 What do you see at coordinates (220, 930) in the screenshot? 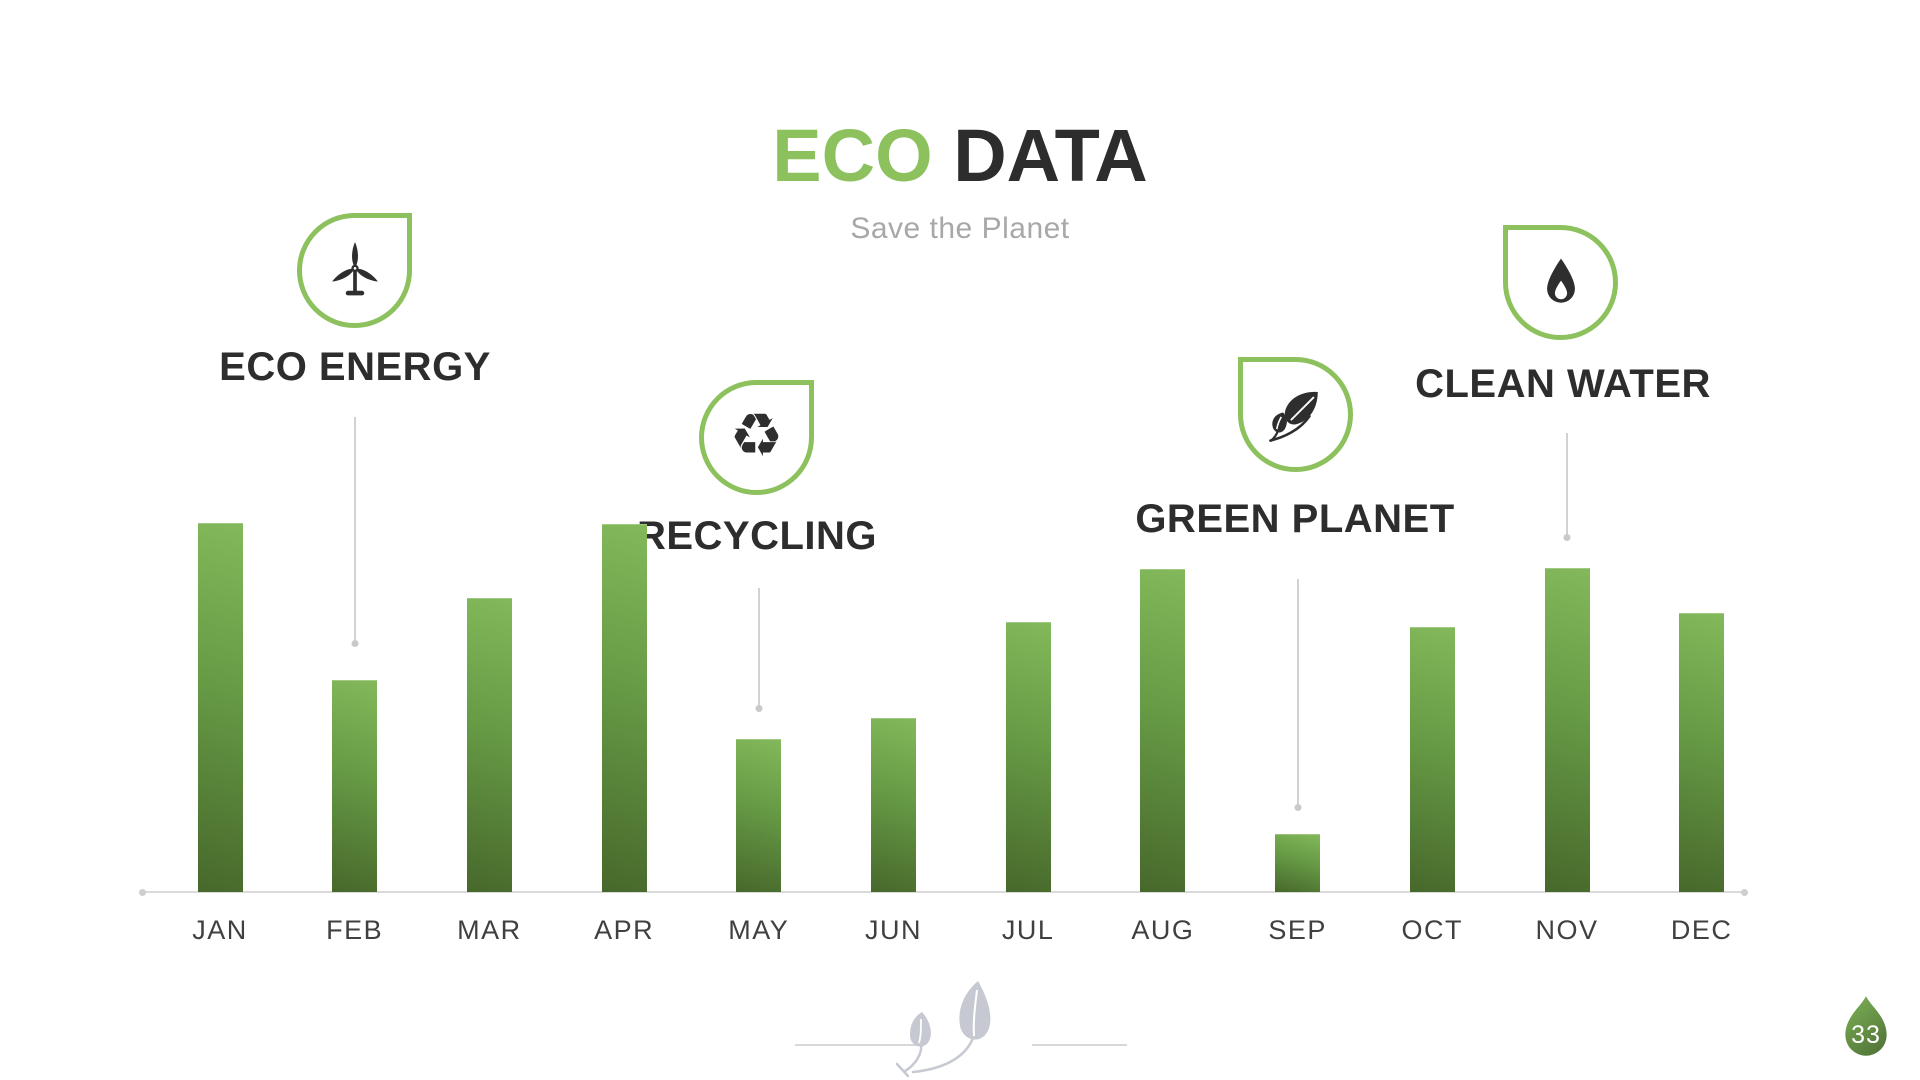
I see `x-axis-label-jan: JAN` at bounding box center [220, 930].